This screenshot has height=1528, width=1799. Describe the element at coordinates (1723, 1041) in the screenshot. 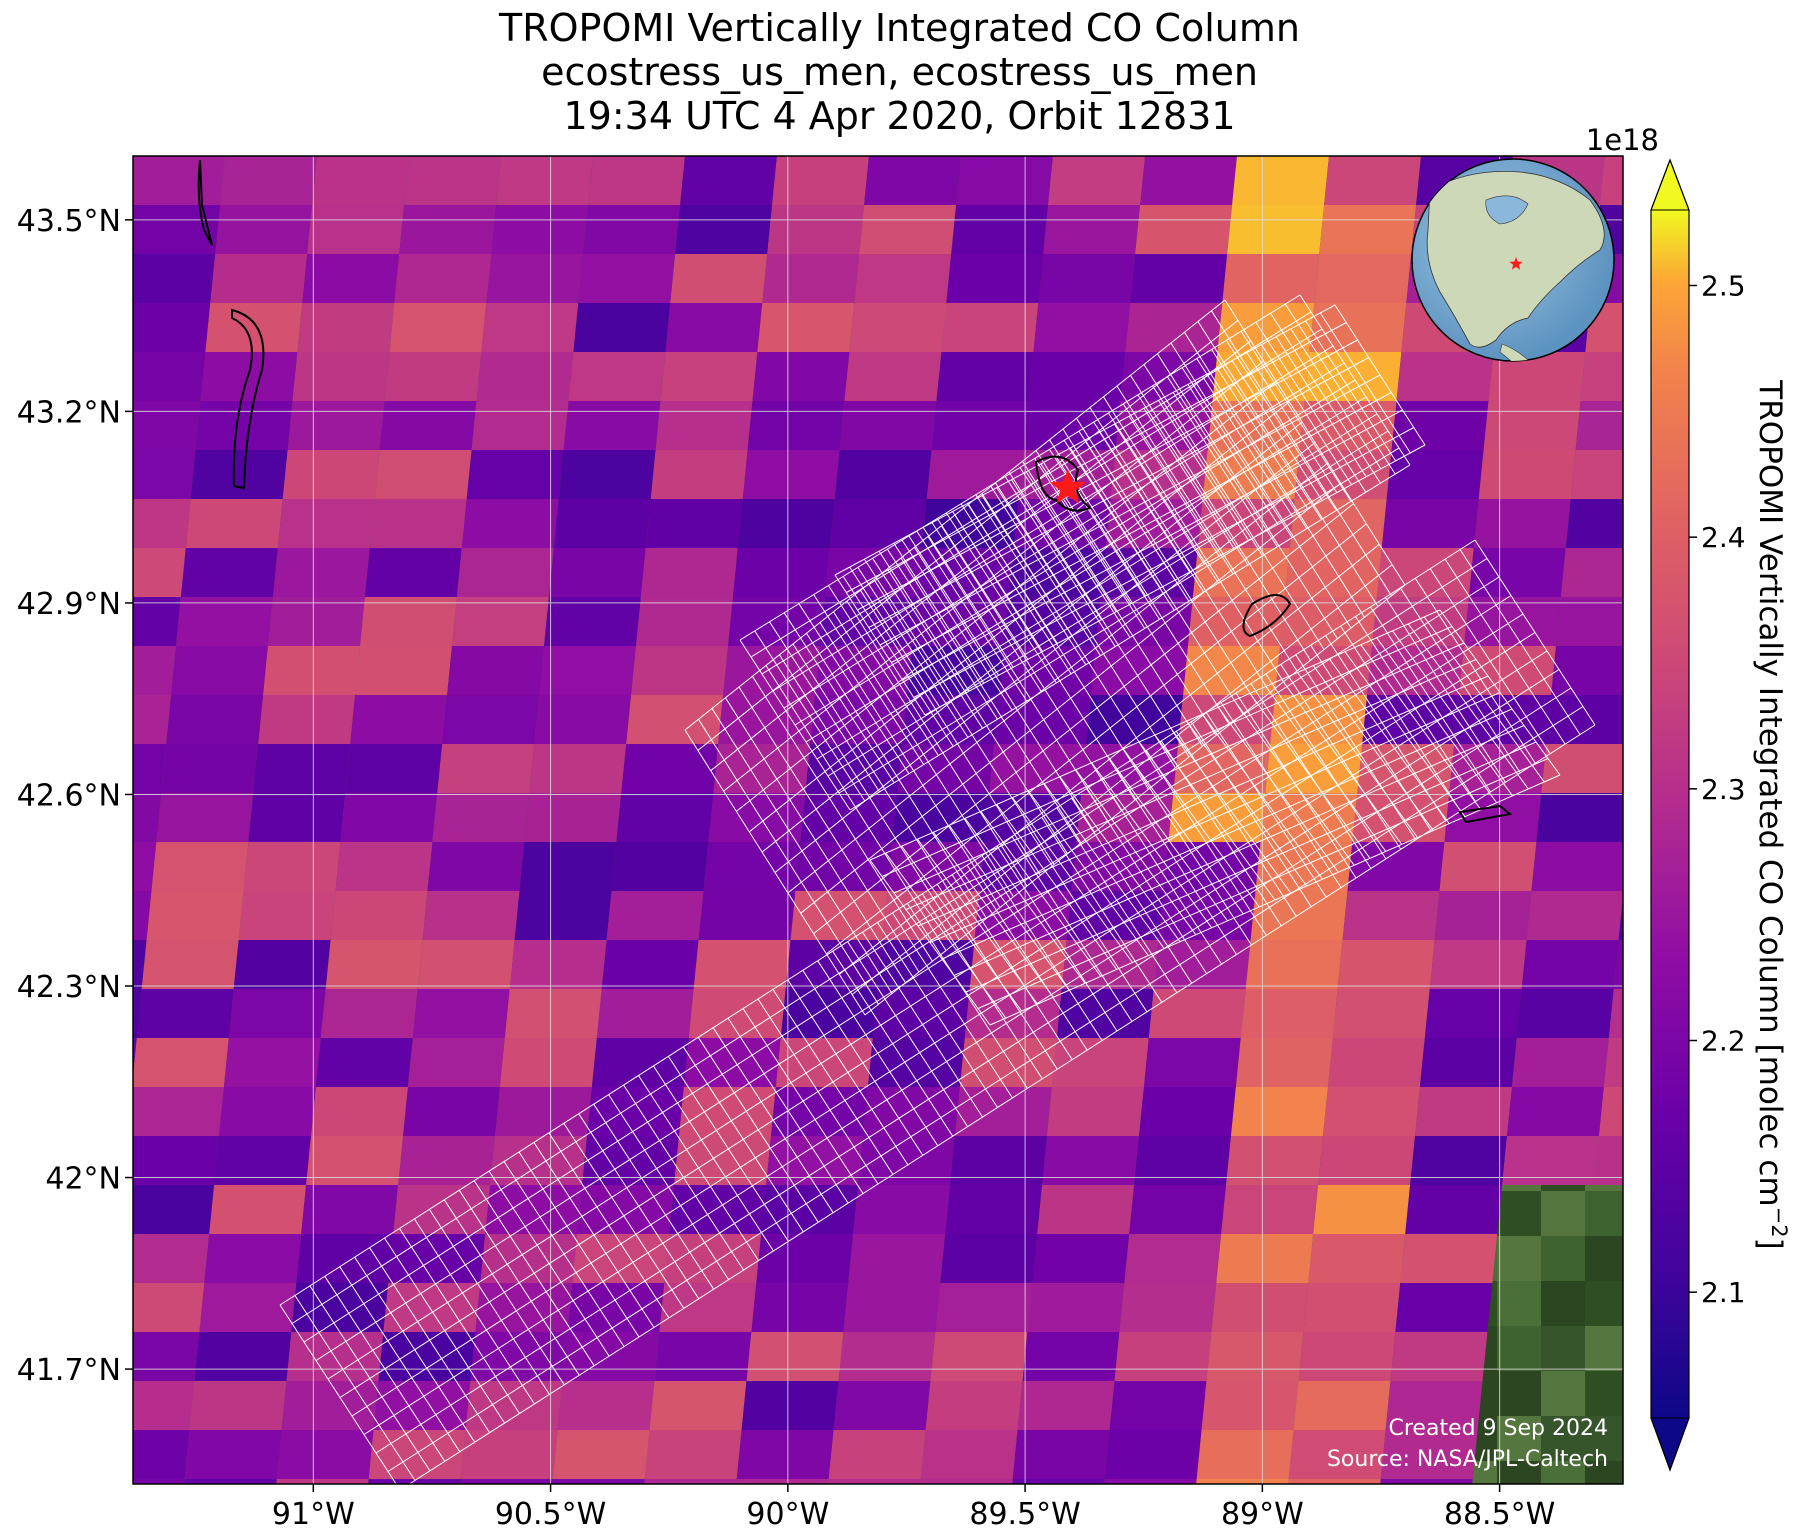

I see `colorbar-tick-label: 2.2` at that location.